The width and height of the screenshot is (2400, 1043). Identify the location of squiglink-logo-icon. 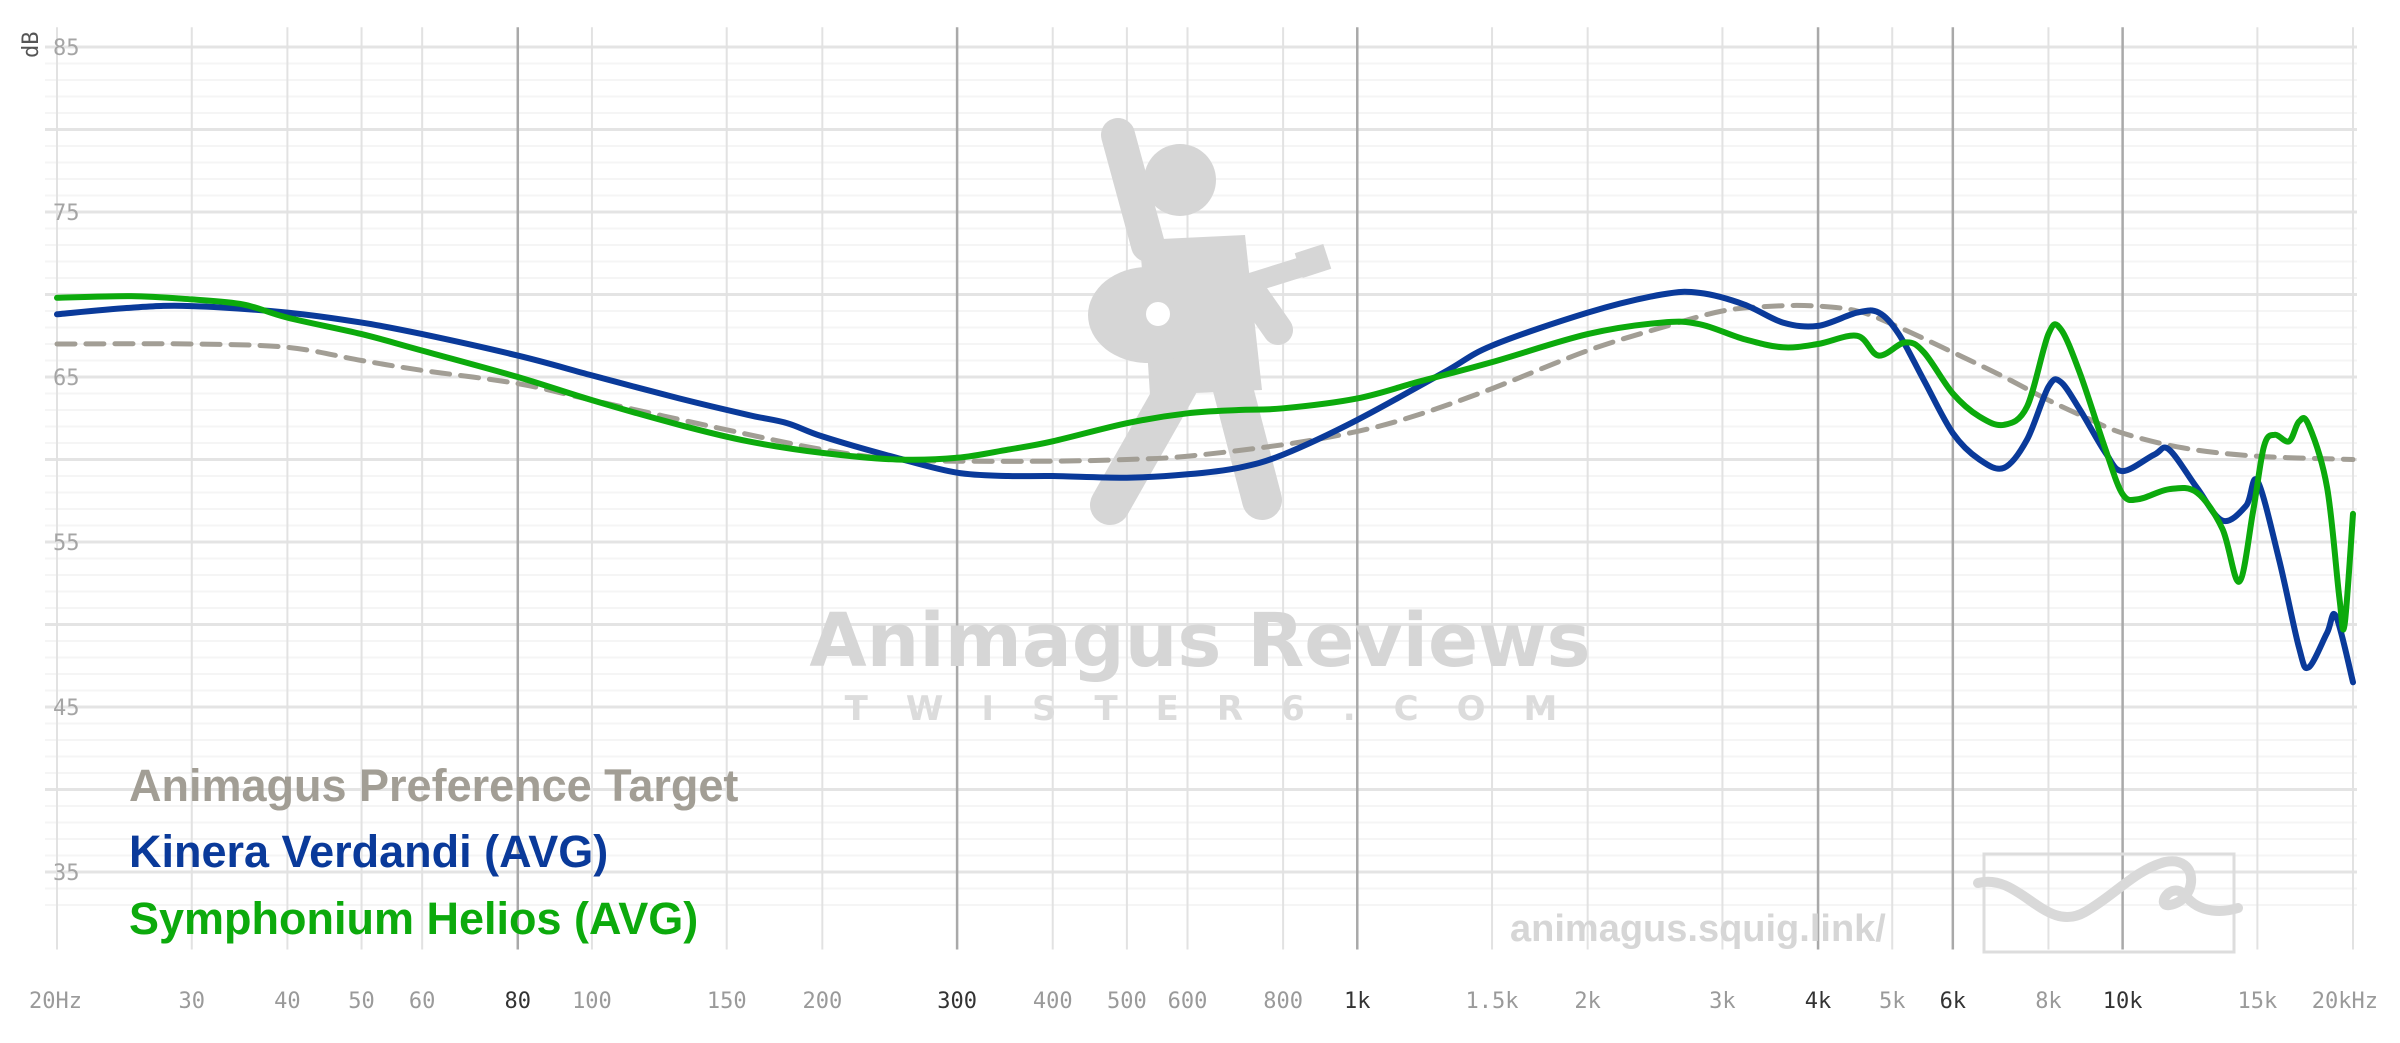
(2108, 903).